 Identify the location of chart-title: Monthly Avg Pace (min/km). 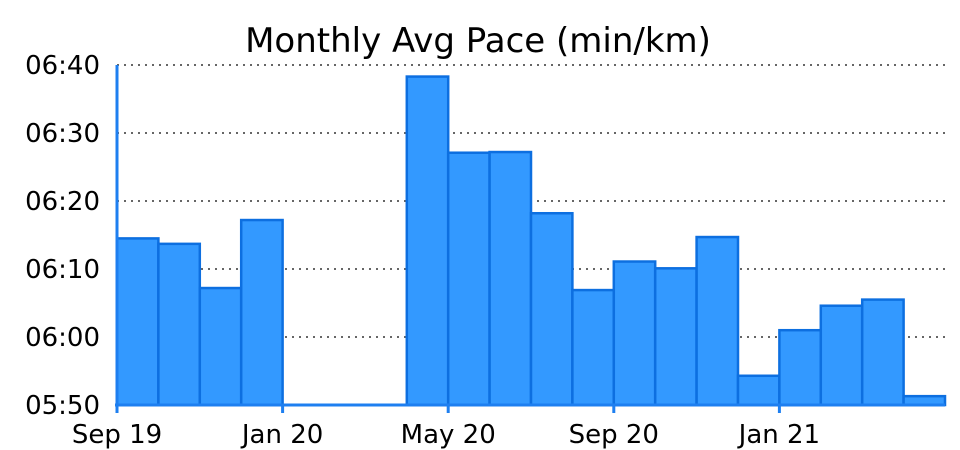
(478, 41).